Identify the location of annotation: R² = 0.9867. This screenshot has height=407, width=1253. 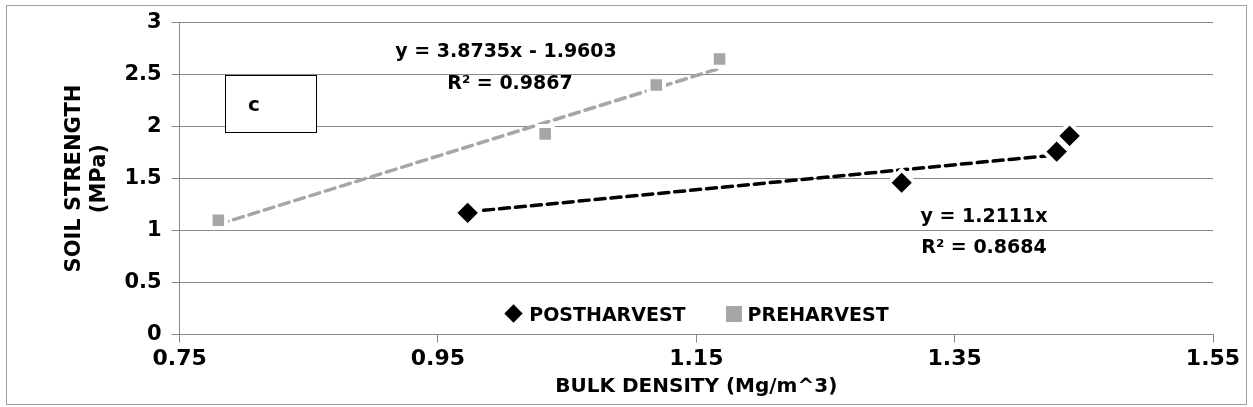
(510, 81).